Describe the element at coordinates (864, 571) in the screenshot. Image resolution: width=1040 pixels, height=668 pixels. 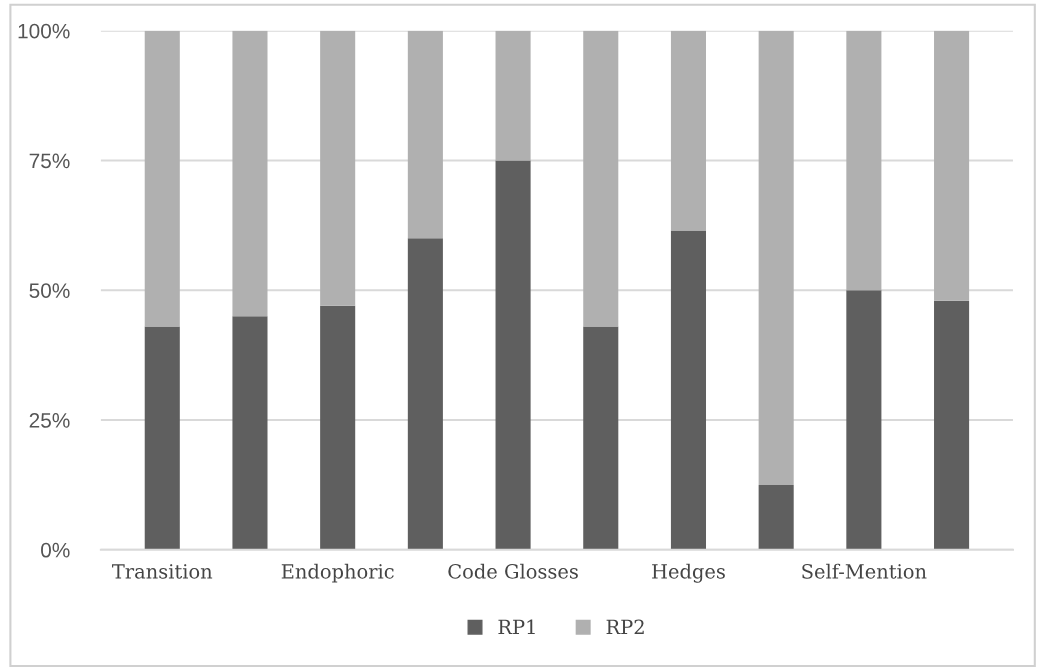
I see `x-tick-label: Self-Mention` at that location.